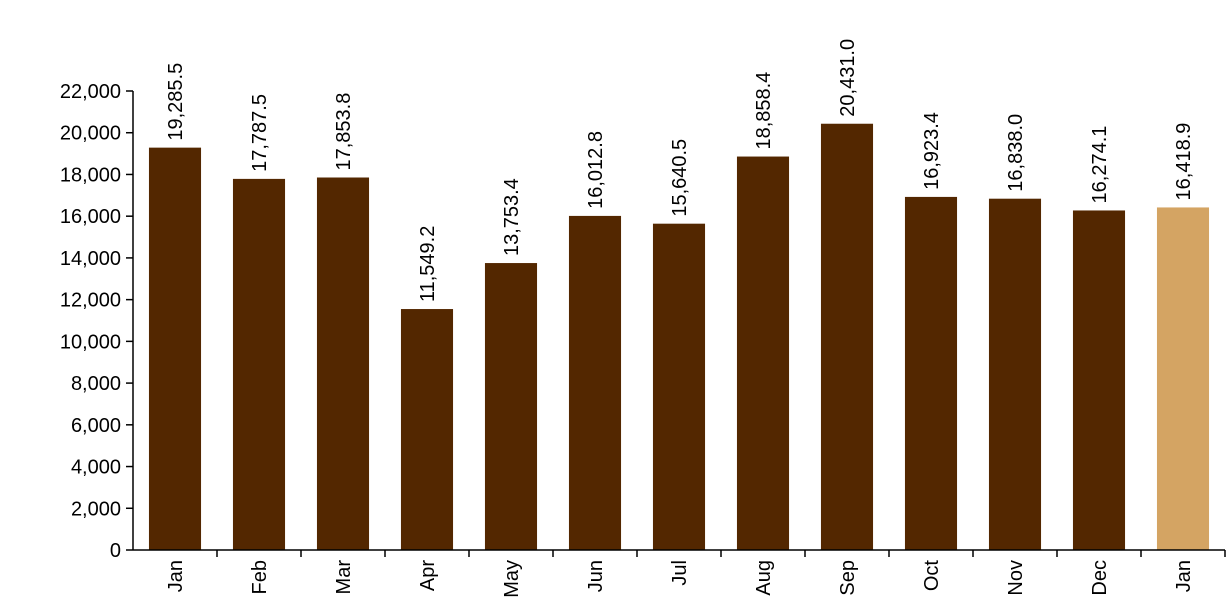  Describe the element at coordinates (848, 578) in the screenshot. I see `x-tick-label: Sep` at that location.